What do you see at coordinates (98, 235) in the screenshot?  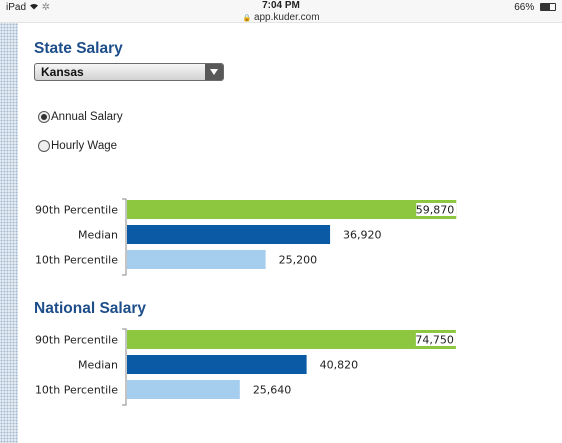 I see `state-salary-category-label: Median` at bounding box center [98, 235].